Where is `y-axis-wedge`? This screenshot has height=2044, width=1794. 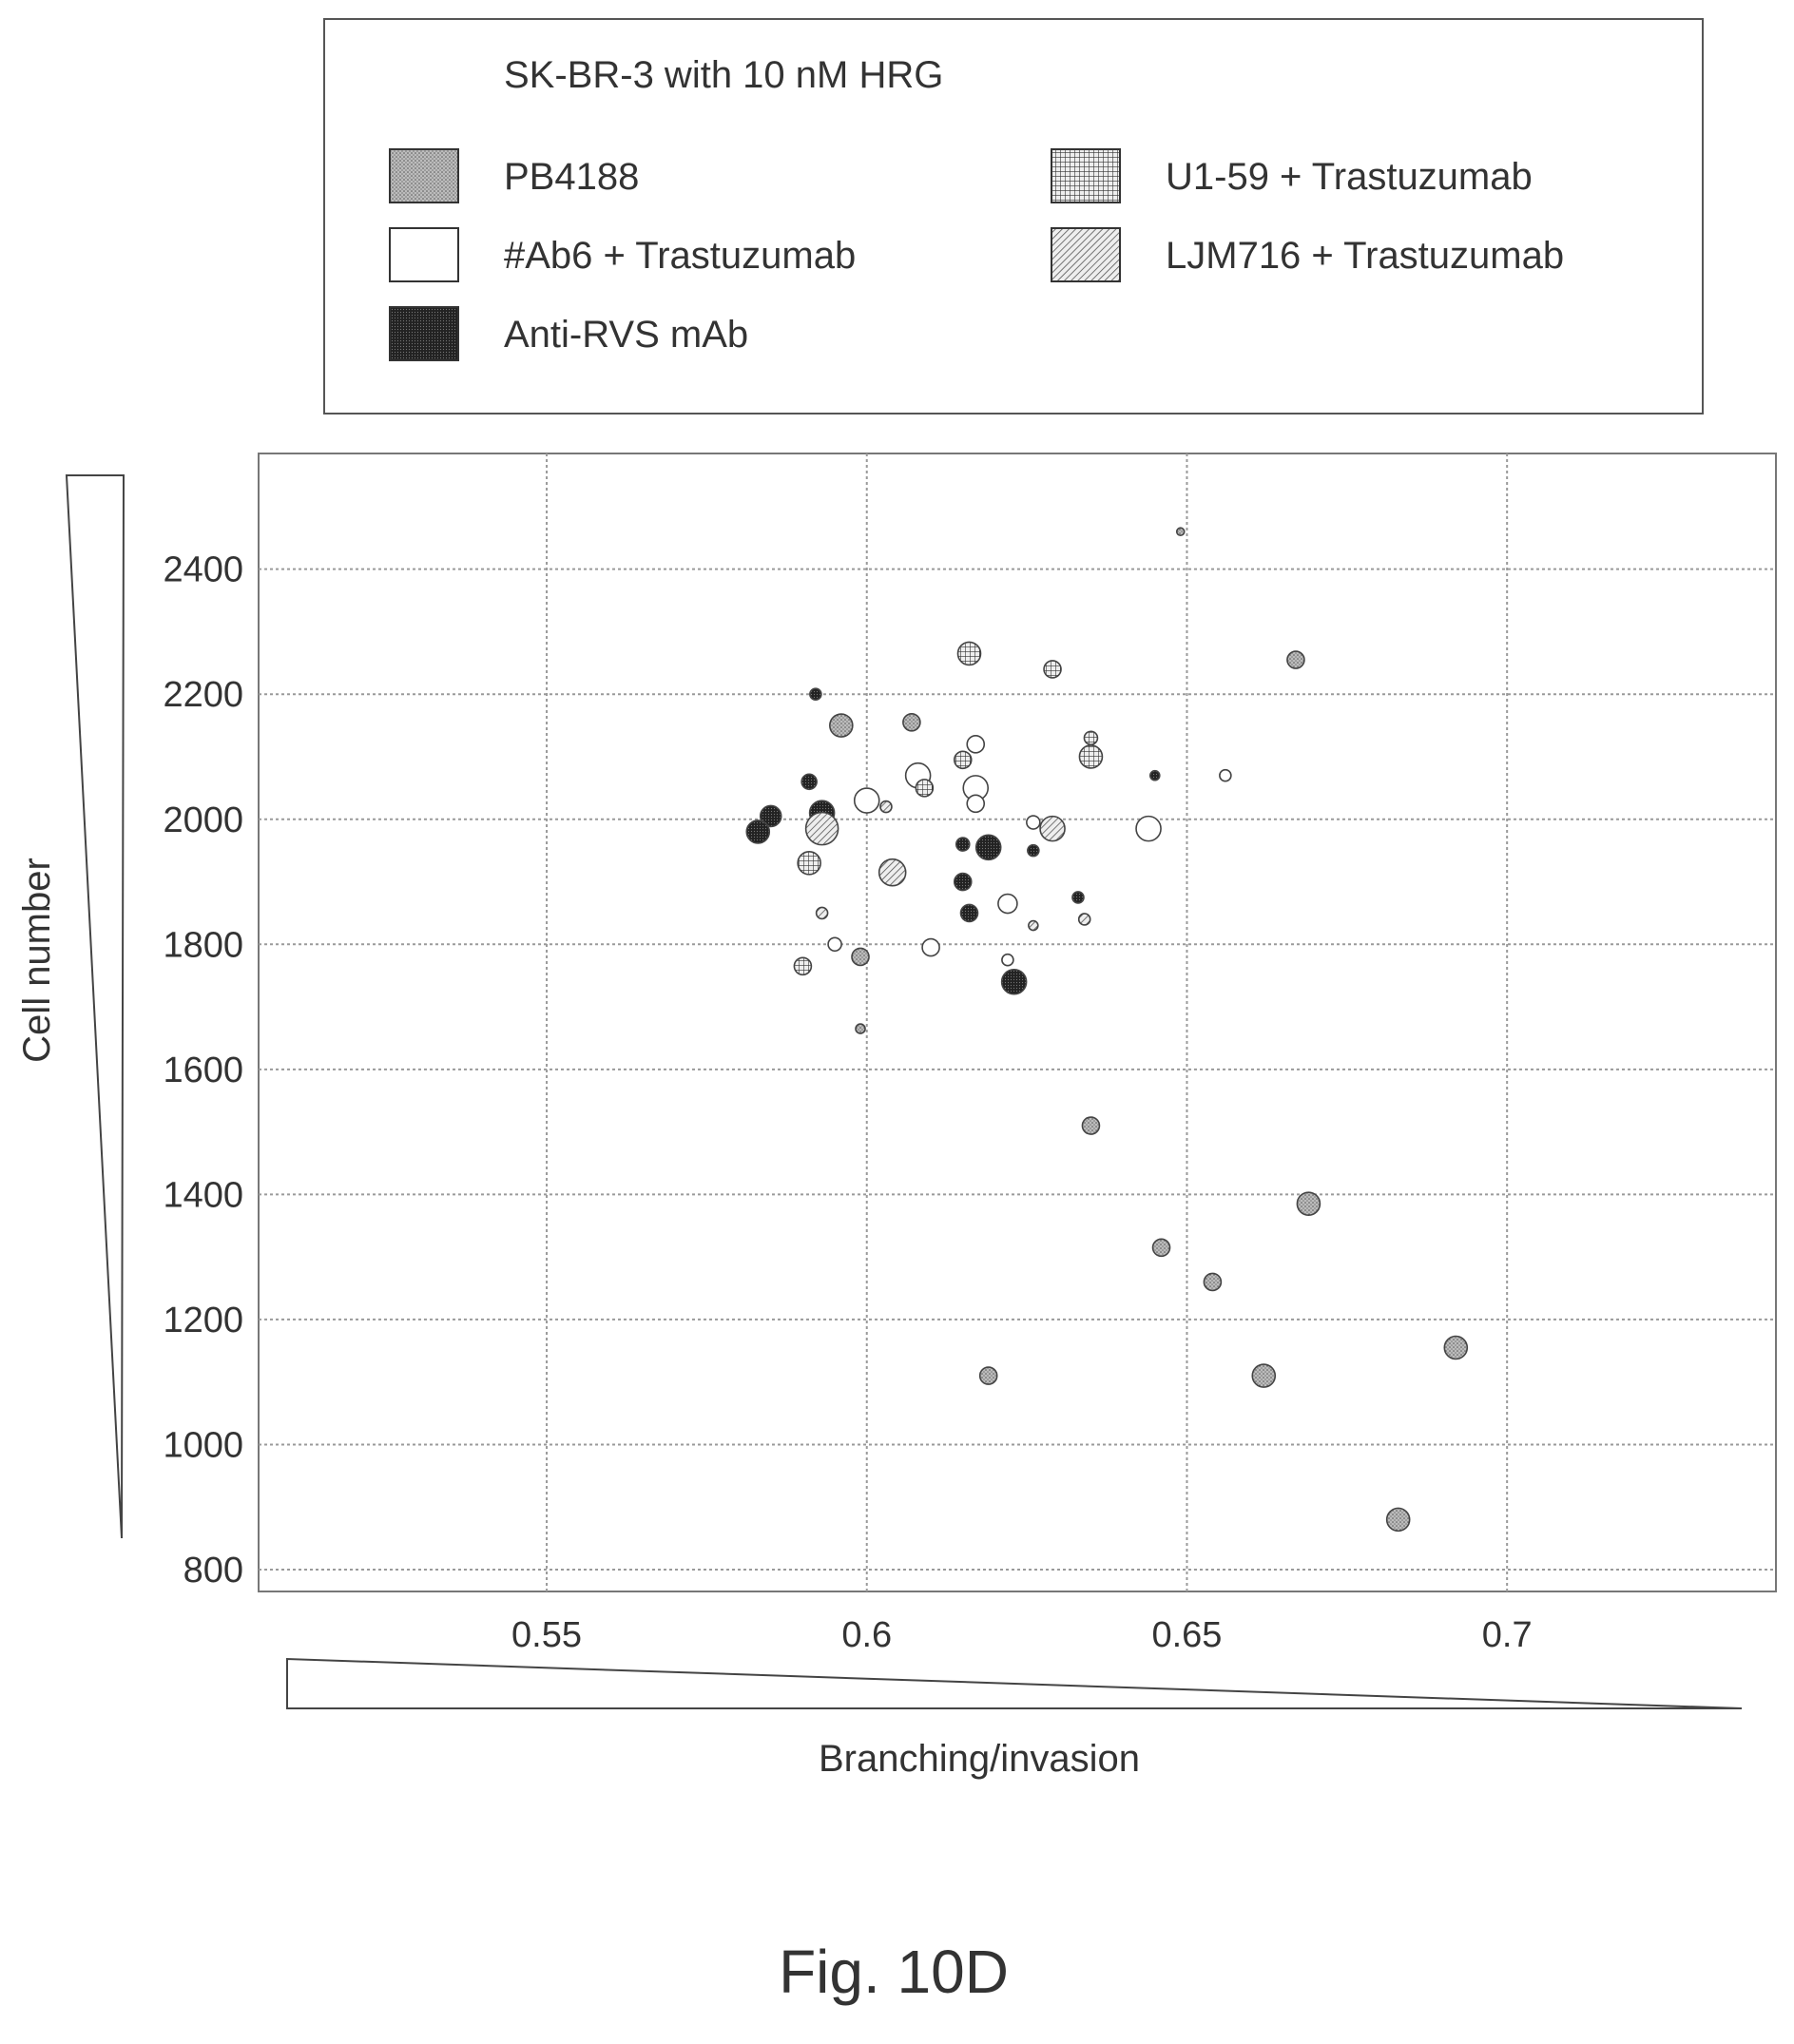 y-axis-wedge is located at coordinates (95, 1007).